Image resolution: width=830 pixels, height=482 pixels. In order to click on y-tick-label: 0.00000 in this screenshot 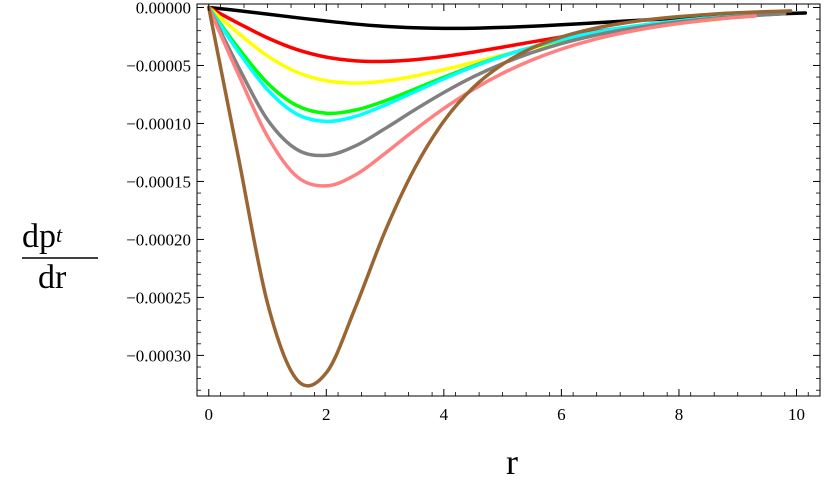, I will do `click(163, 8)`.